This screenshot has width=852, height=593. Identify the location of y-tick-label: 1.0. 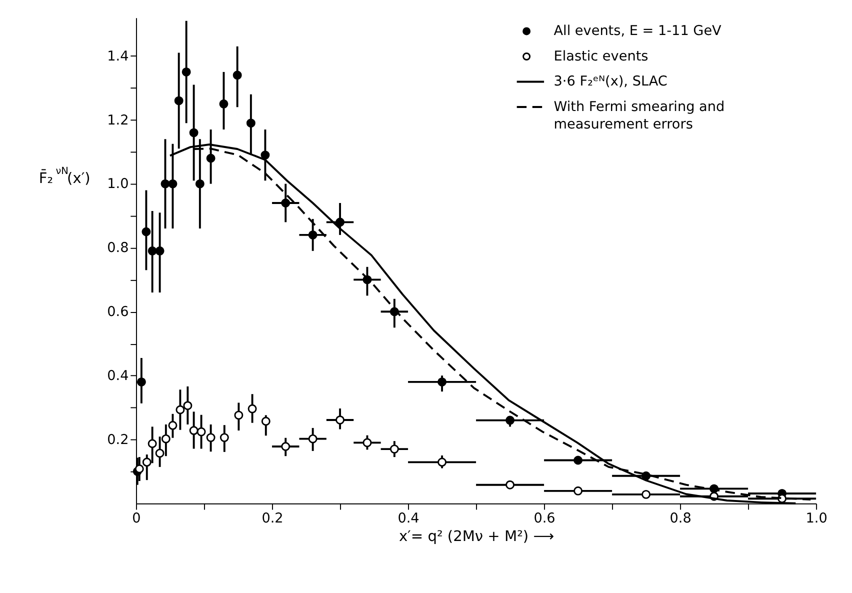
(118, 184).